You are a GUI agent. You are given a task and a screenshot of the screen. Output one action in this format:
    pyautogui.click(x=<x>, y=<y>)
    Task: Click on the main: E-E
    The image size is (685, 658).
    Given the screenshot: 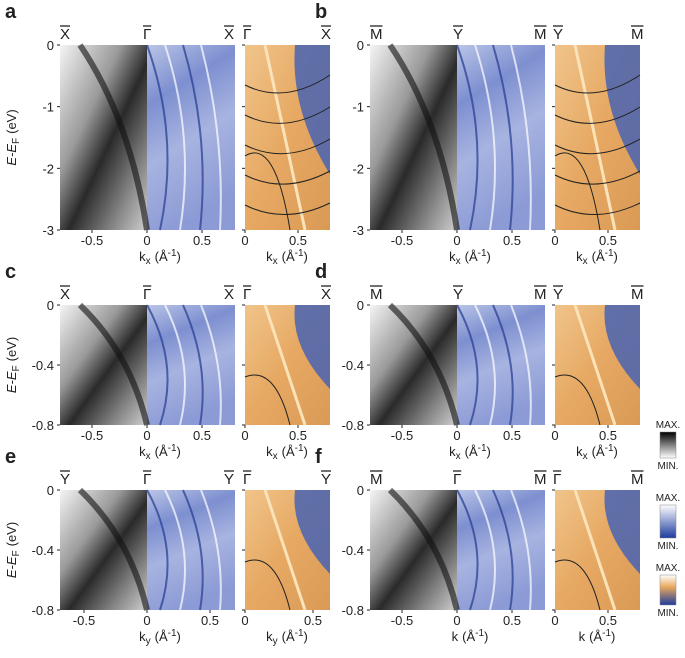 What is the action you would take?
    pyautogui.click(x=11, y=567)
    